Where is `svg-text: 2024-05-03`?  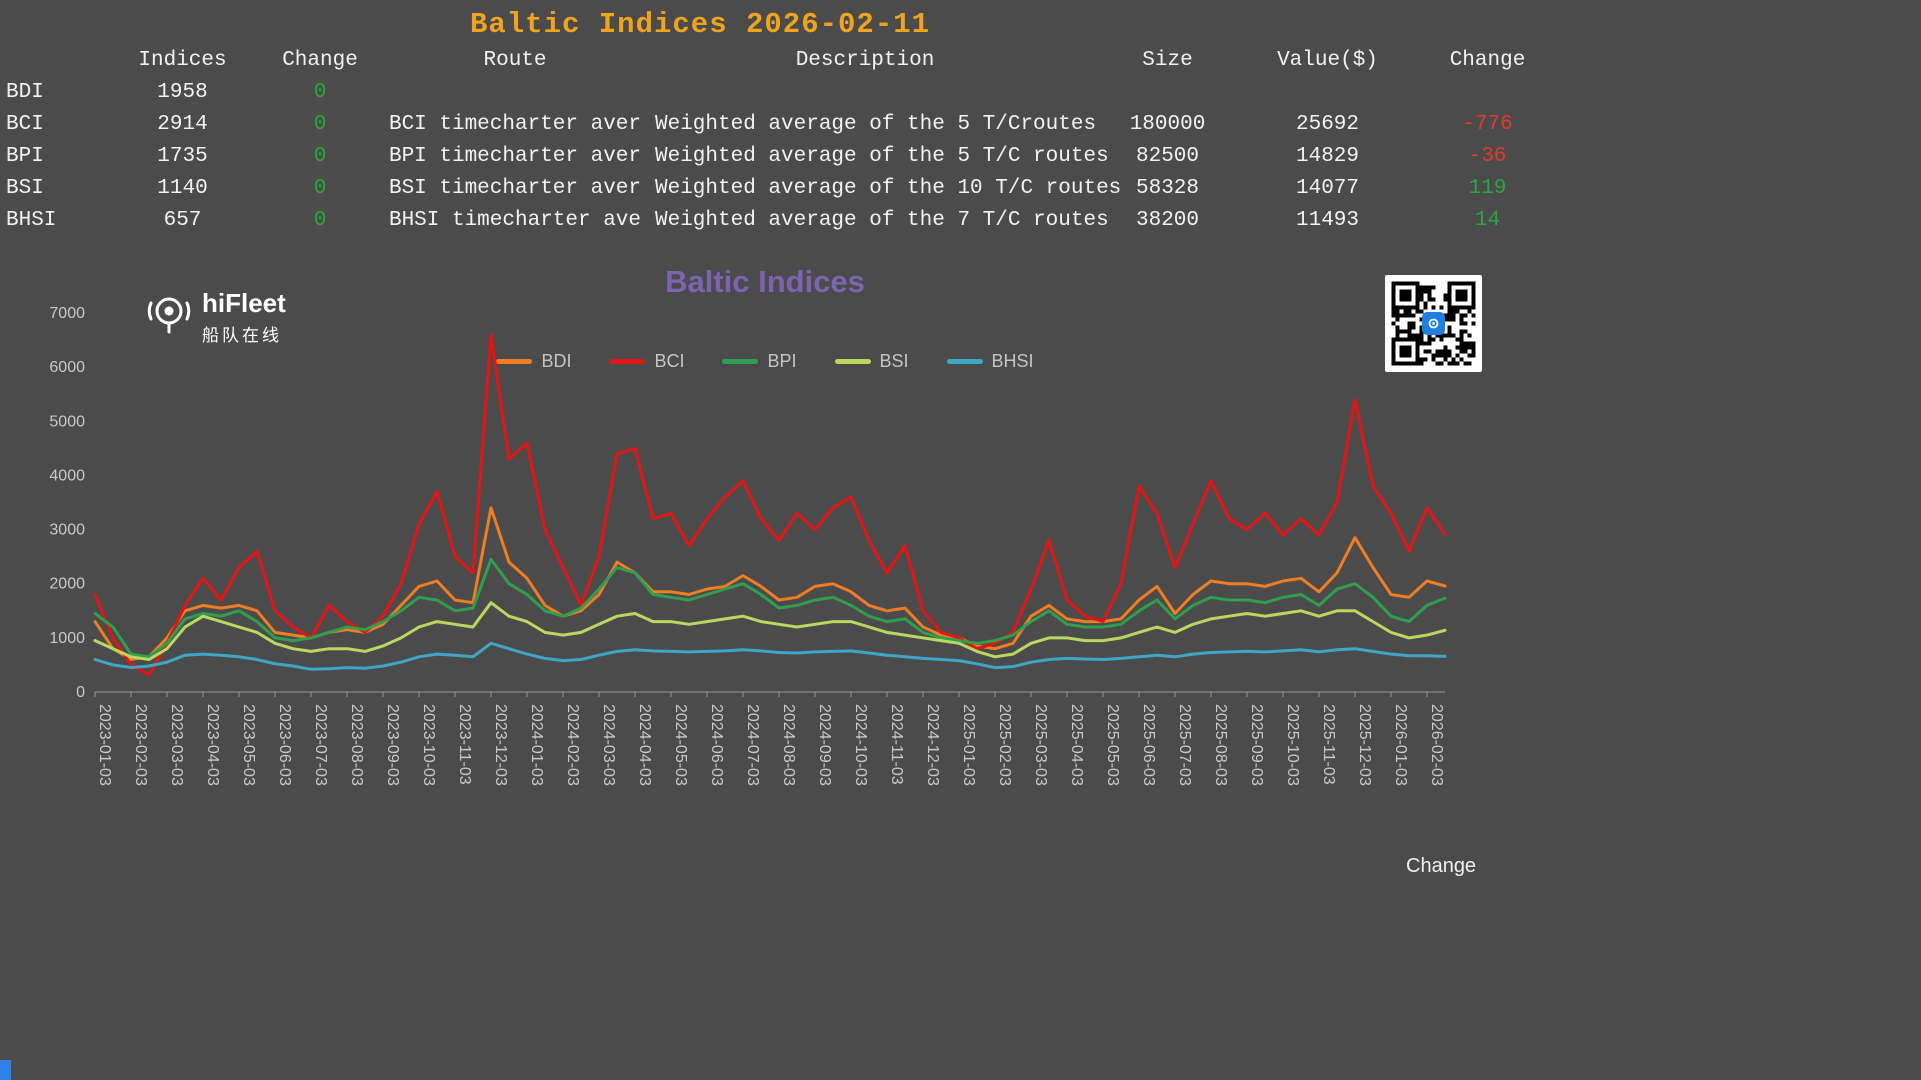
svg-text: 2024-05-03 is located at coordinates (680, 745).